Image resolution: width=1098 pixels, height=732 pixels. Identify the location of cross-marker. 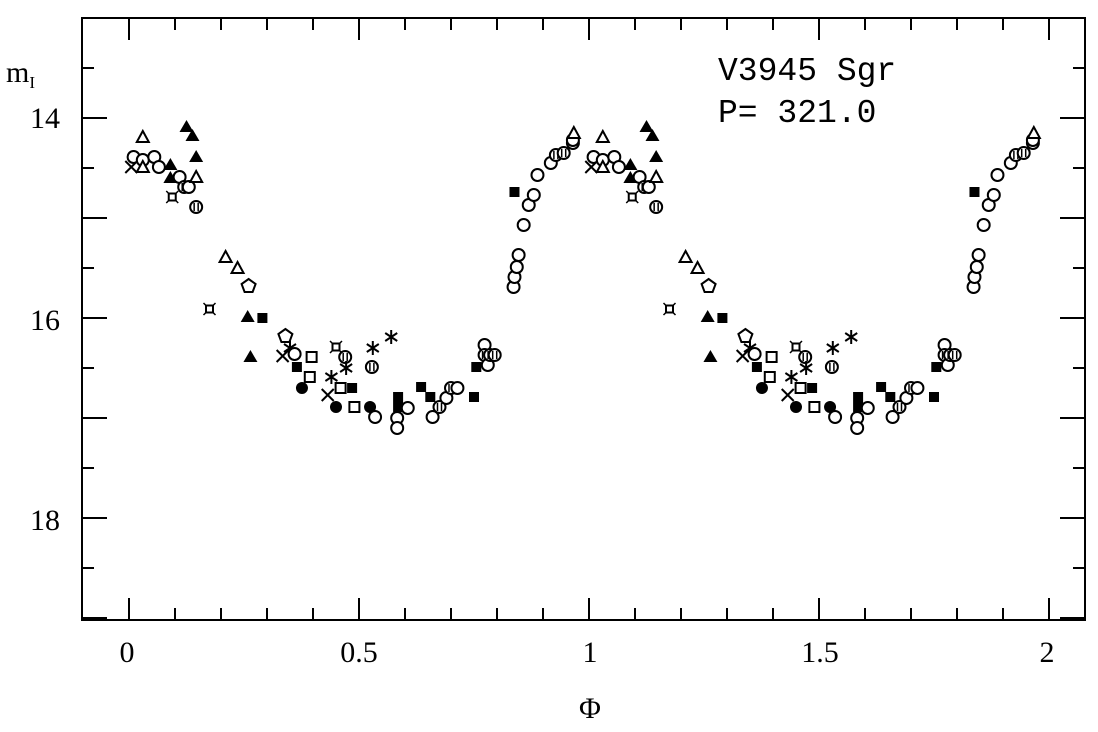
(131, 167).